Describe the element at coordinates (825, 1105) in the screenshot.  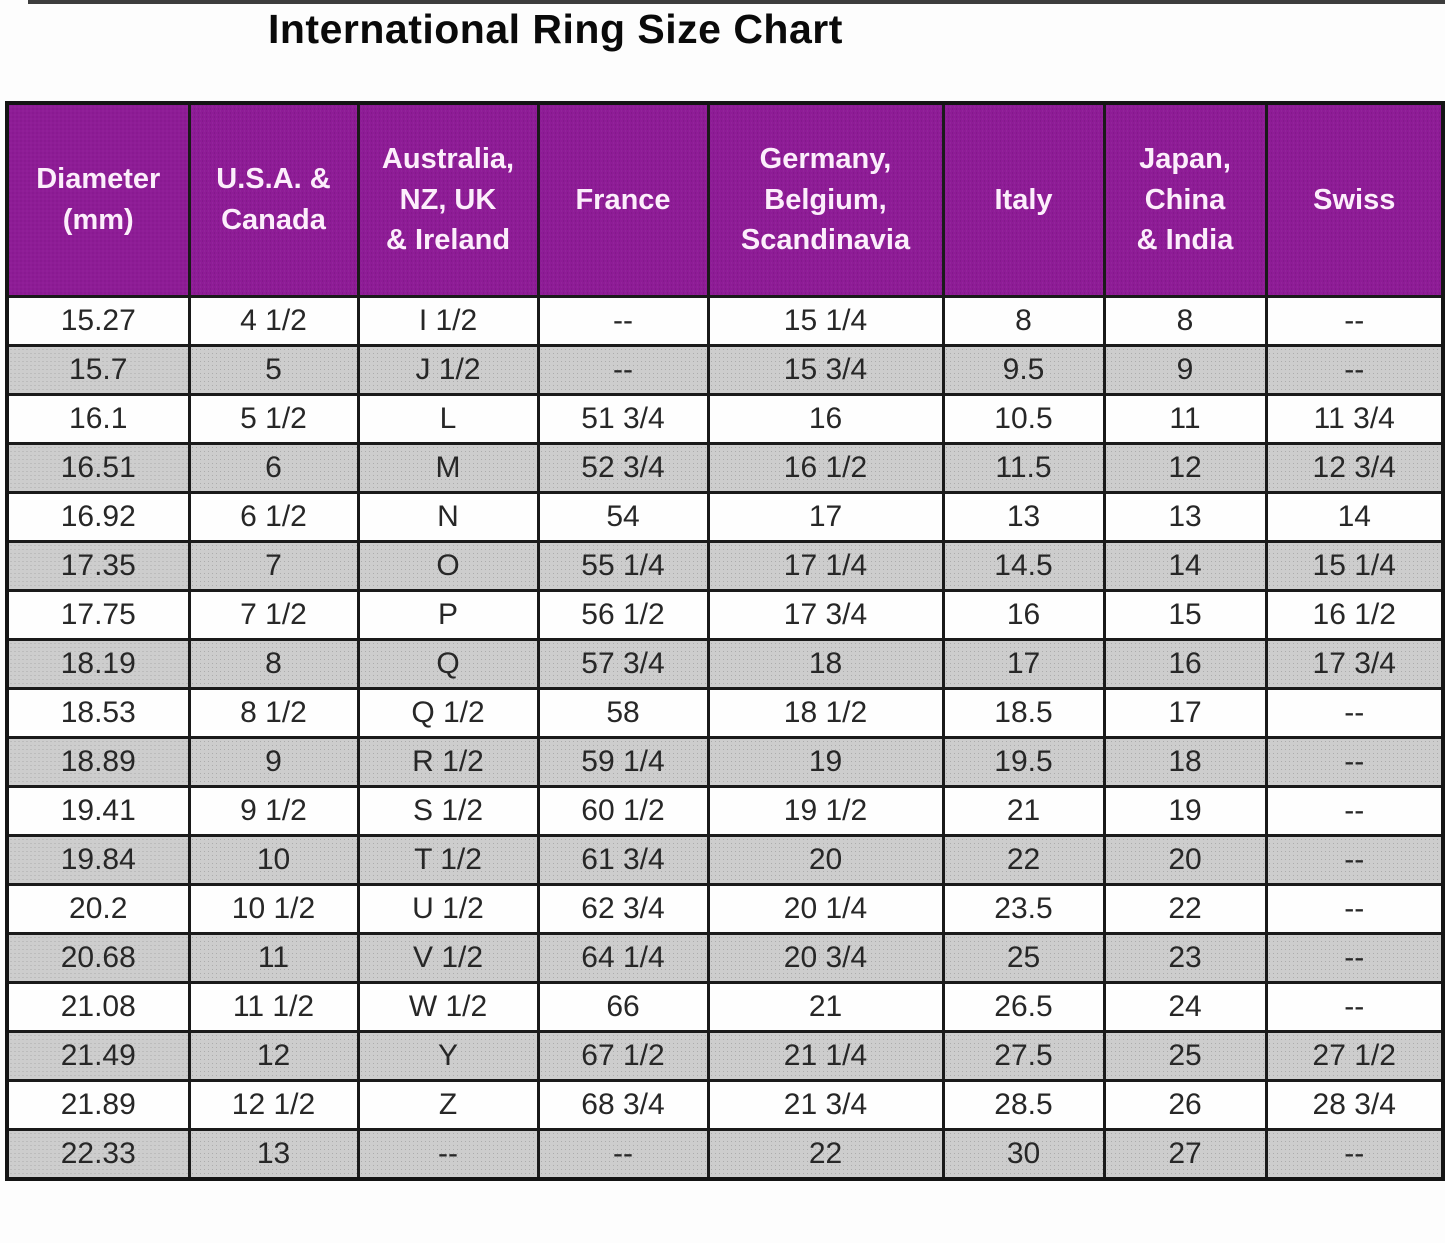
I see `cell-germany-belgium-scandinavia: 21 3/4` at that location.